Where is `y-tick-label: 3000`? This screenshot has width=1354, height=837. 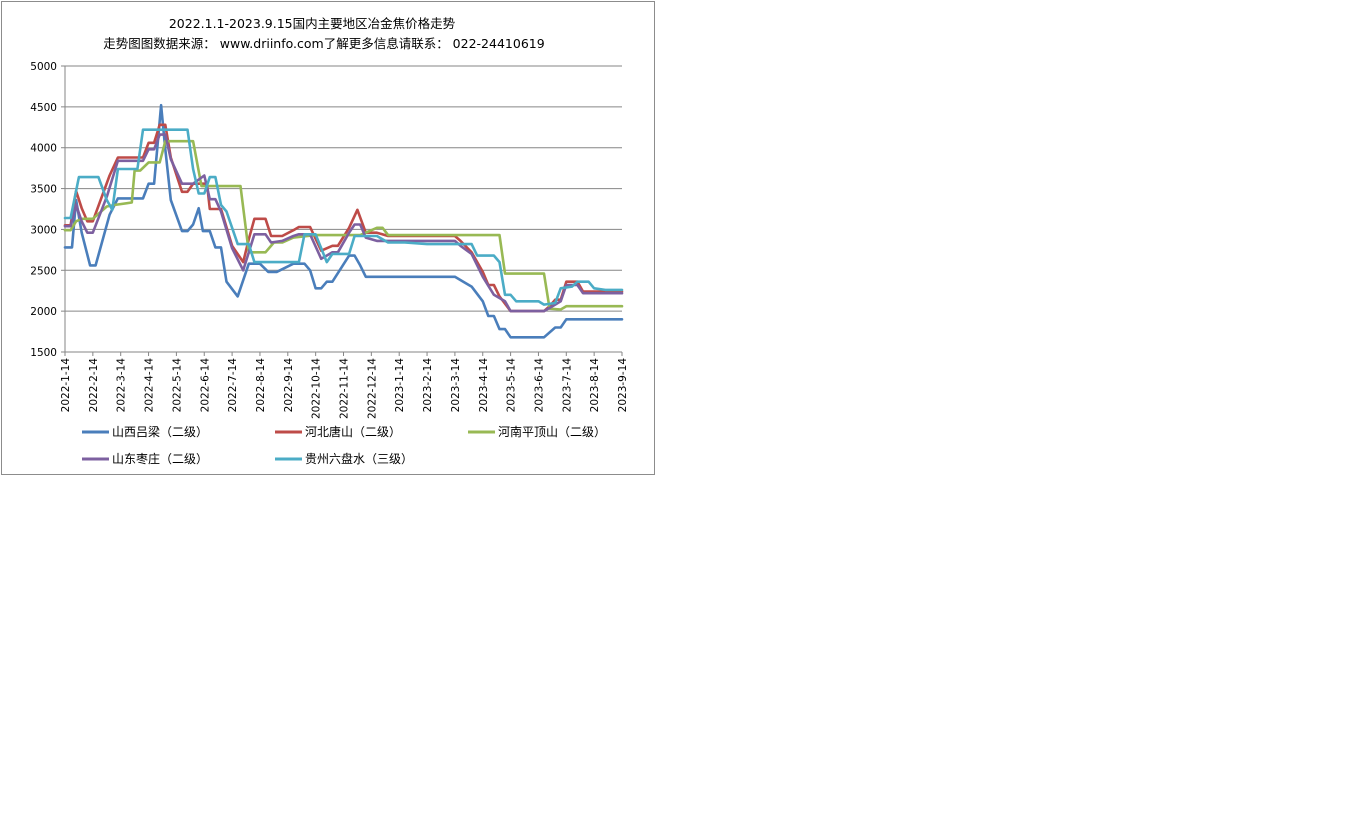
y-tick-label: 3000 is located at coordinates (43, 230).